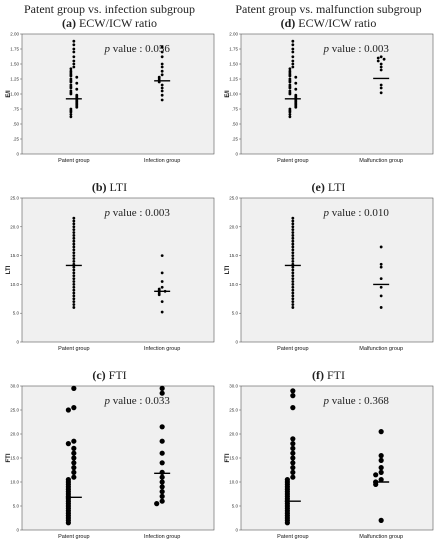  Describe the element at coordinates (109, 9) in the screenshot. I see `left-column-header: Patent group vs. infection subgroup` at that location.